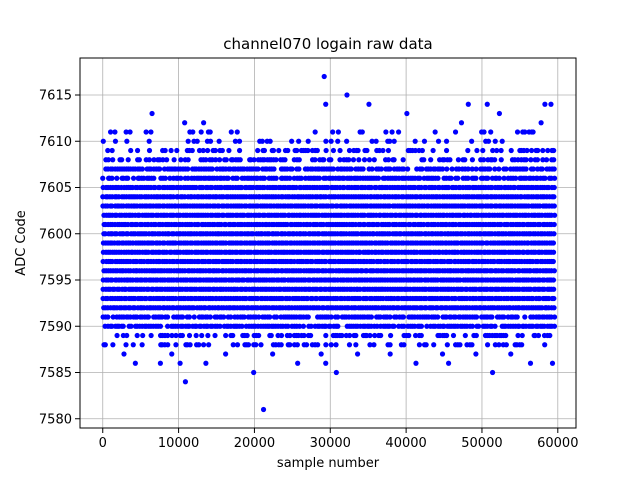  Describe the element at coordinates (55, 327) in the screenshot. I see `y-tick-label: 7590` at that location.